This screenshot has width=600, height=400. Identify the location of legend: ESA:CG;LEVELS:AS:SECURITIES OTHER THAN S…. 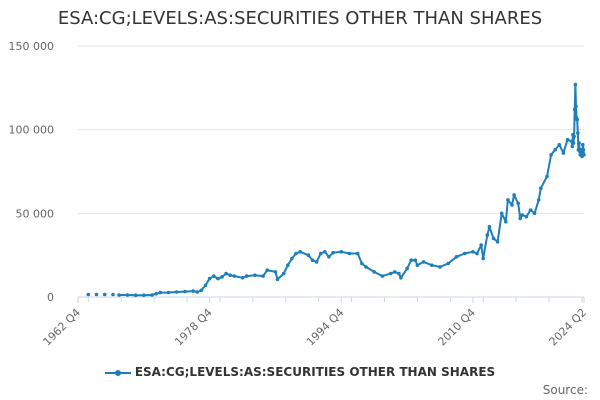
(300, 372).